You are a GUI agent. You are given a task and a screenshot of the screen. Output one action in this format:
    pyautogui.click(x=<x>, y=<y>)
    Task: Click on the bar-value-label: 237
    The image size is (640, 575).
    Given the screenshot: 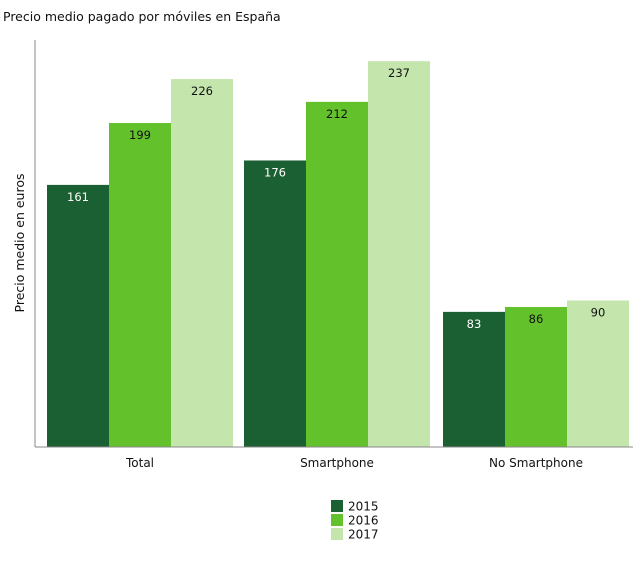 What is the action you would take?
    pyautogui.click(x=399, y=73)
    